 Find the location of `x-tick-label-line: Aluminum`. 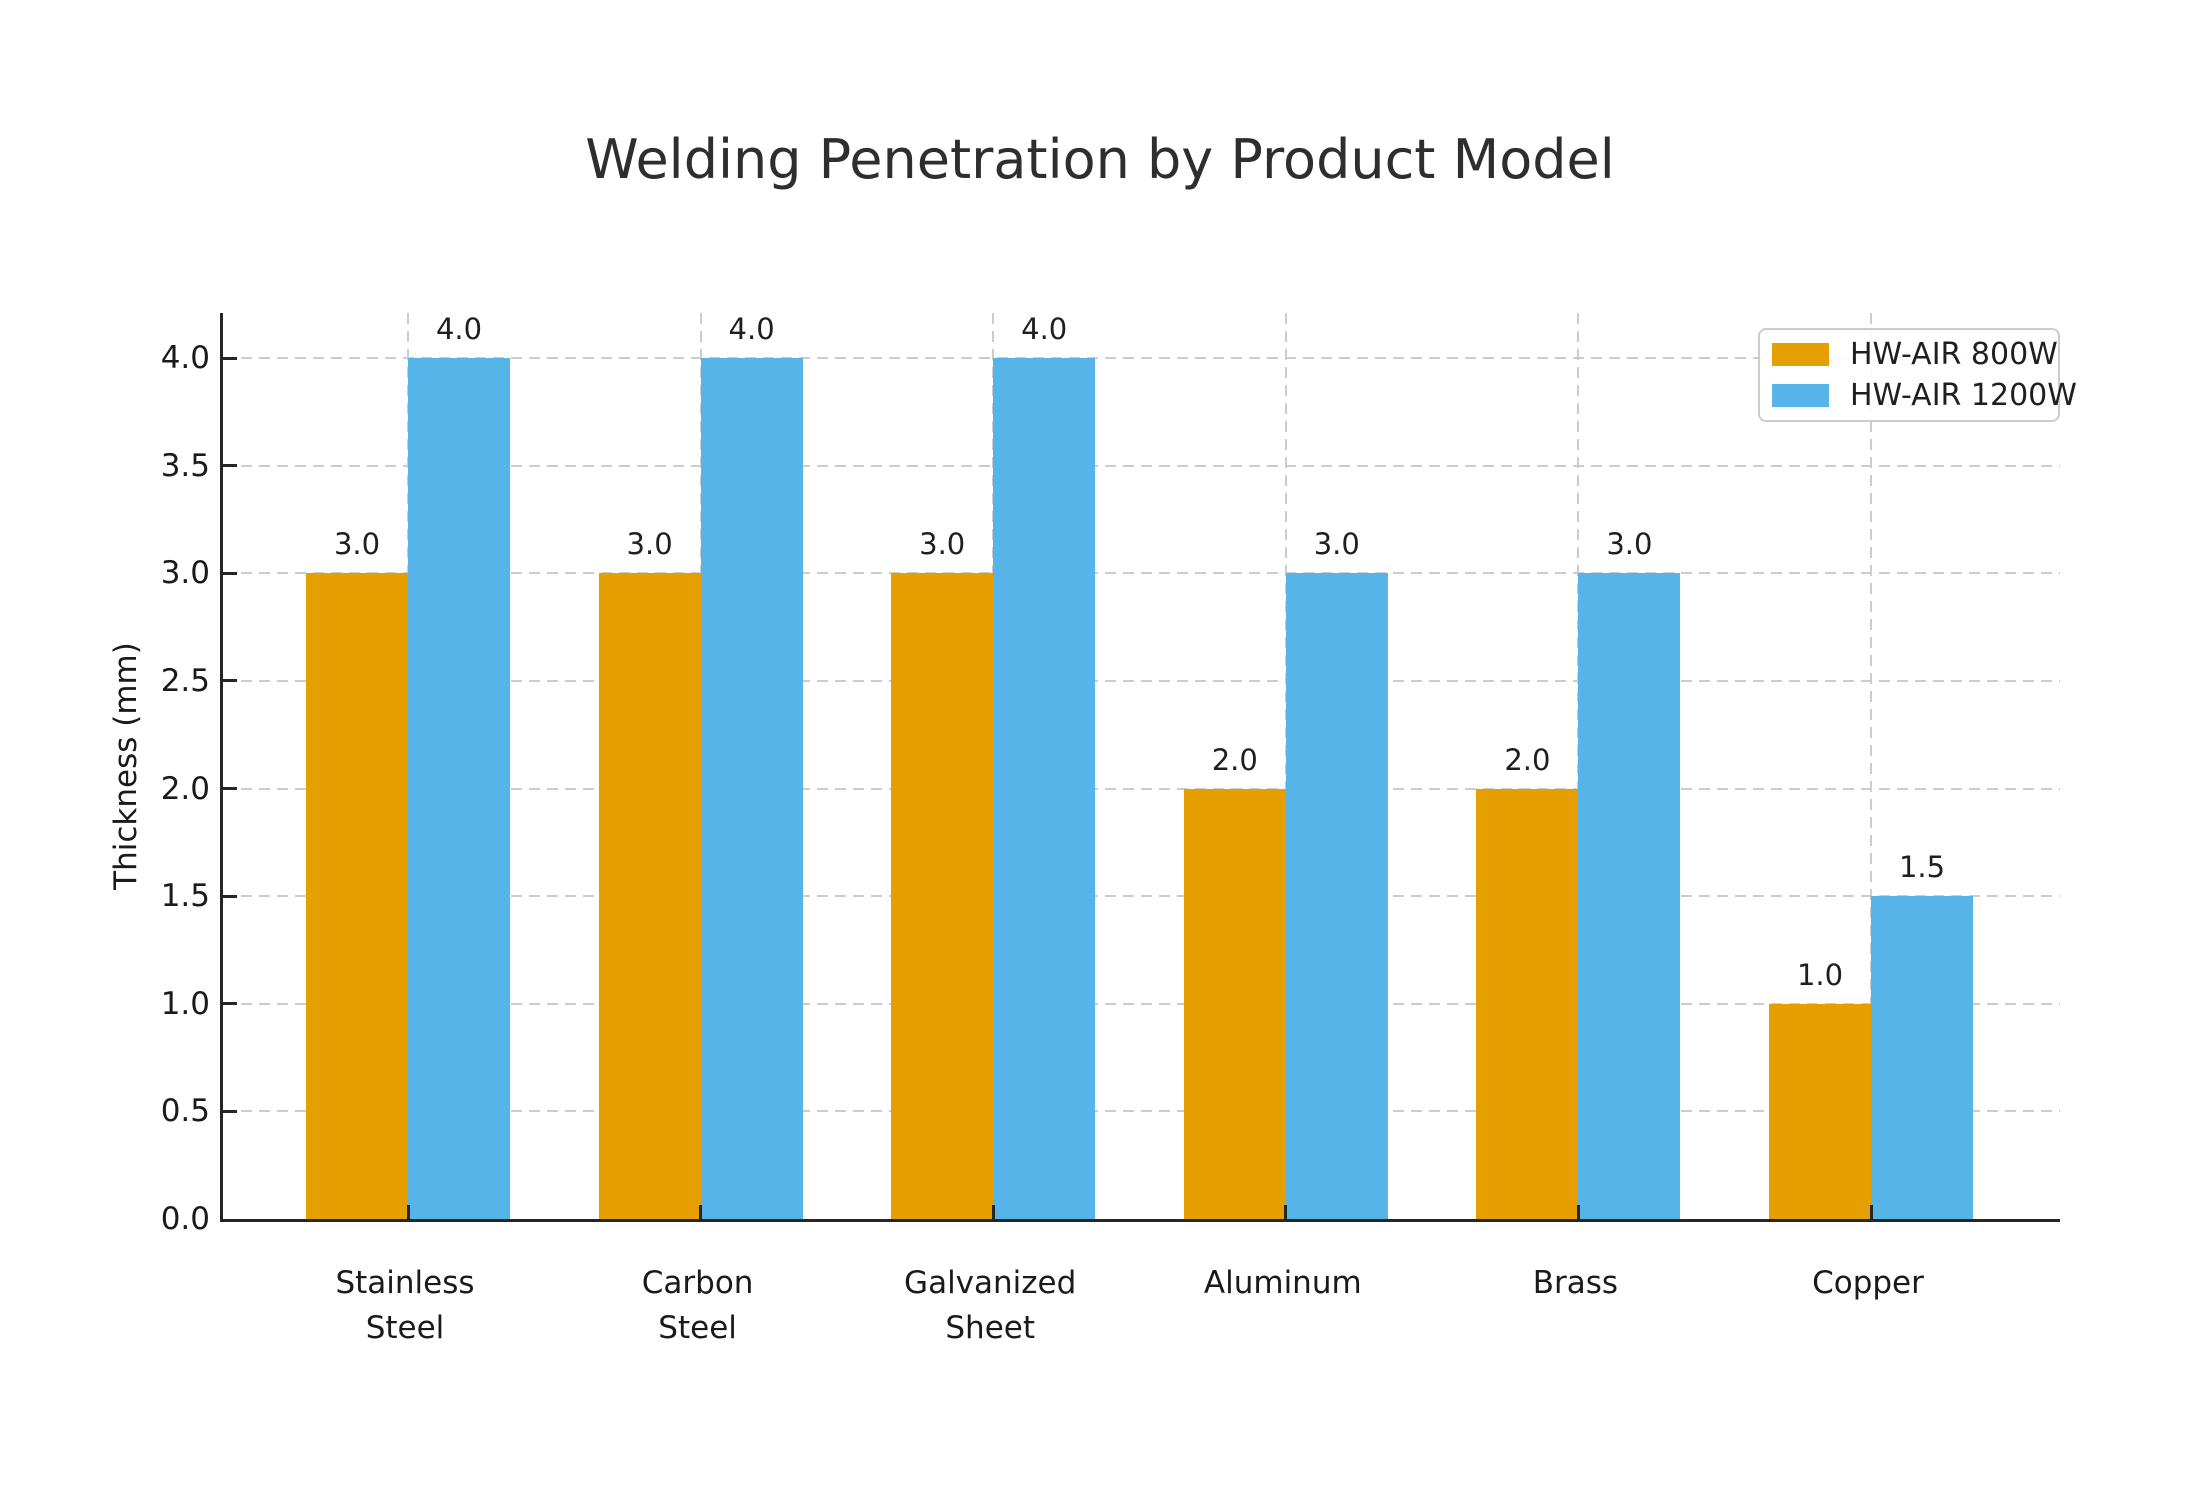

x-tick-label-line: Aluminum is located at coordinates (1282, 1283).